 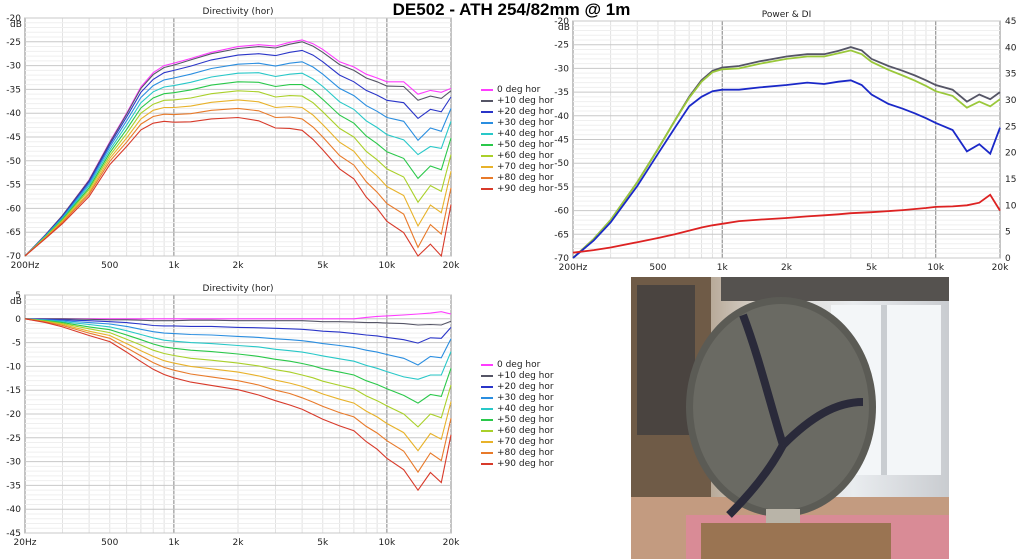 I want to click on x-tick-label: 200Hz, so click(x=25, y=266).